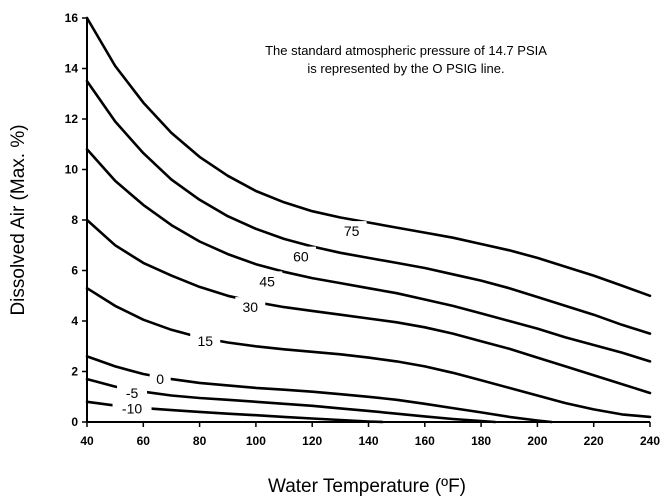 The width and height of the screenshot is (663, 499). I want to click on y-tick-label: 6, so click(74, 271).